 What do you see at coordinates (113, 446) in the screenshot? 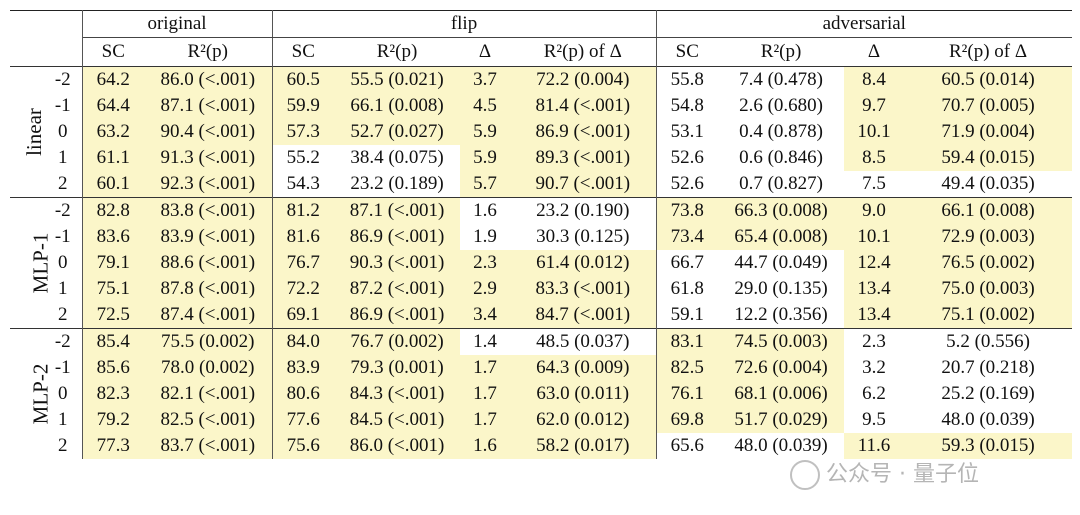
I see `cell-orig-sc: 77.3` at bounding box center [113, 446].